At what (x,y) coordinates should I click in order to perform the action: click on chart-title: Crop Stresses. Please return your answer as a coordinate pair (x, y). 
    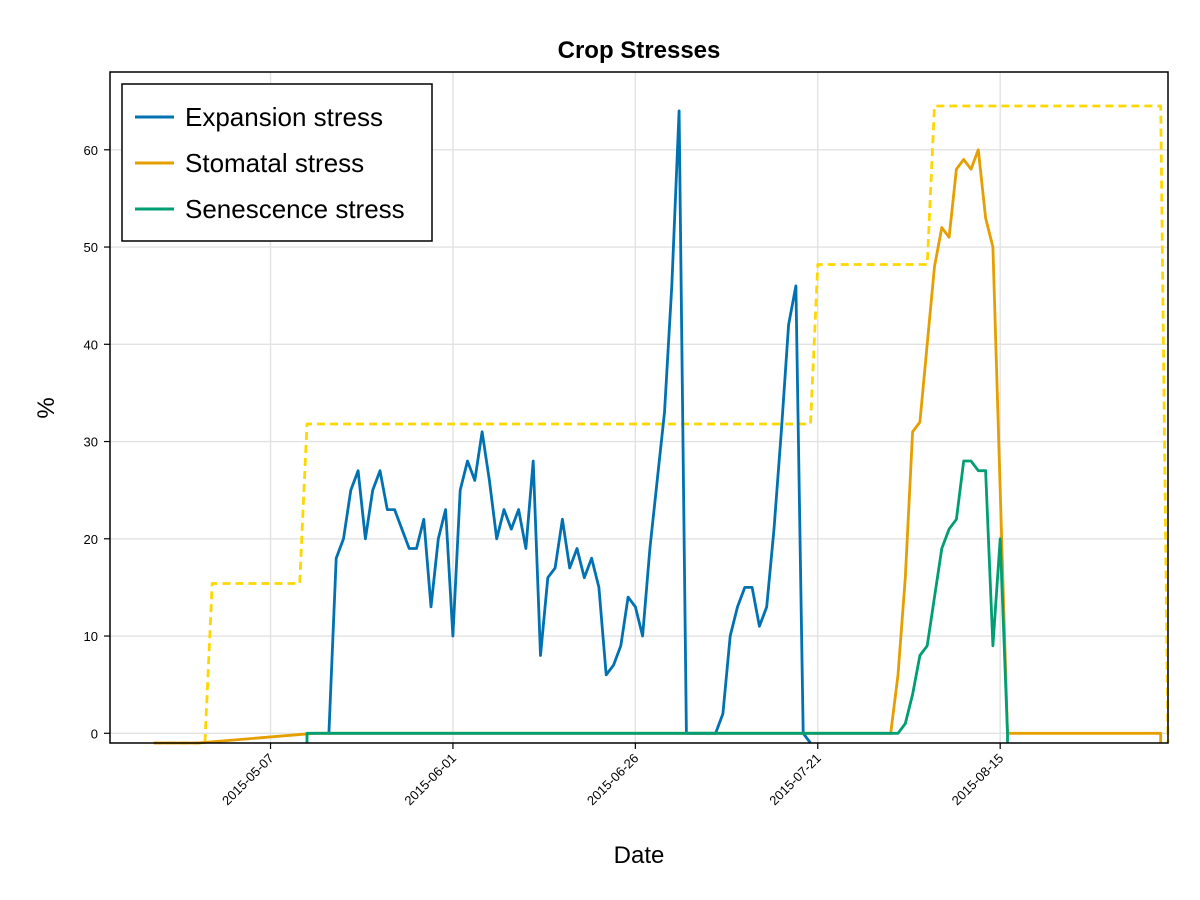
    Looking at the image, I should click on (639, 50).